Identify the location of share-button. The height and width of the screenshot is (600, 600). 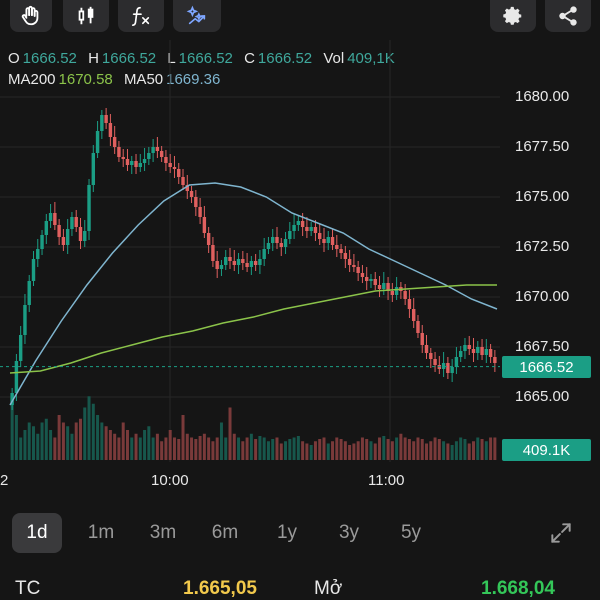
(568, 16).